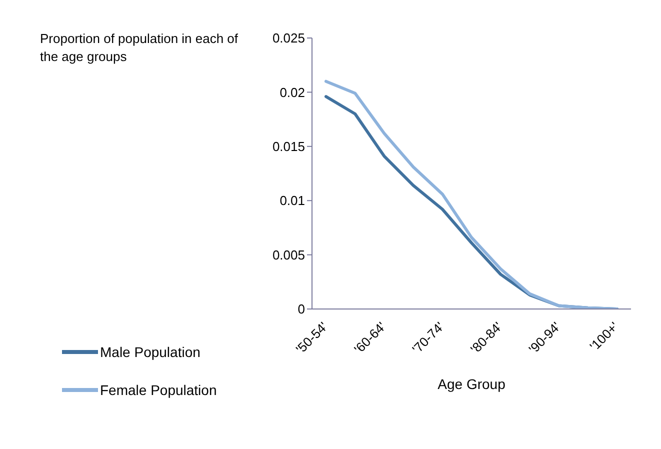 Image resolution: width=661 pixels, height=449 pixels. I want to click on x-axis-title: Age Group, so click(472, 384).